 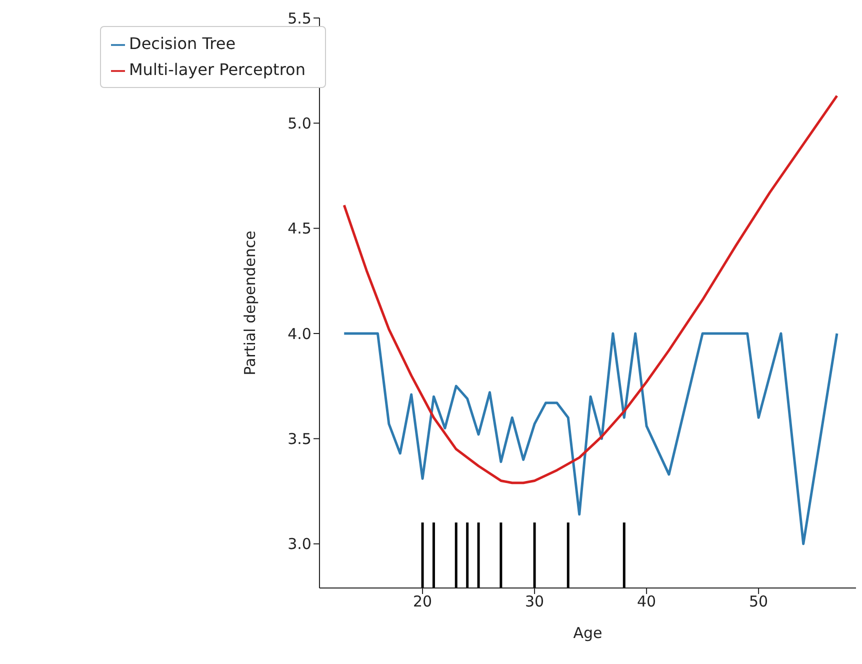 I want to click on y-axis-title: Partial dependence, so click(x=249, y=303).